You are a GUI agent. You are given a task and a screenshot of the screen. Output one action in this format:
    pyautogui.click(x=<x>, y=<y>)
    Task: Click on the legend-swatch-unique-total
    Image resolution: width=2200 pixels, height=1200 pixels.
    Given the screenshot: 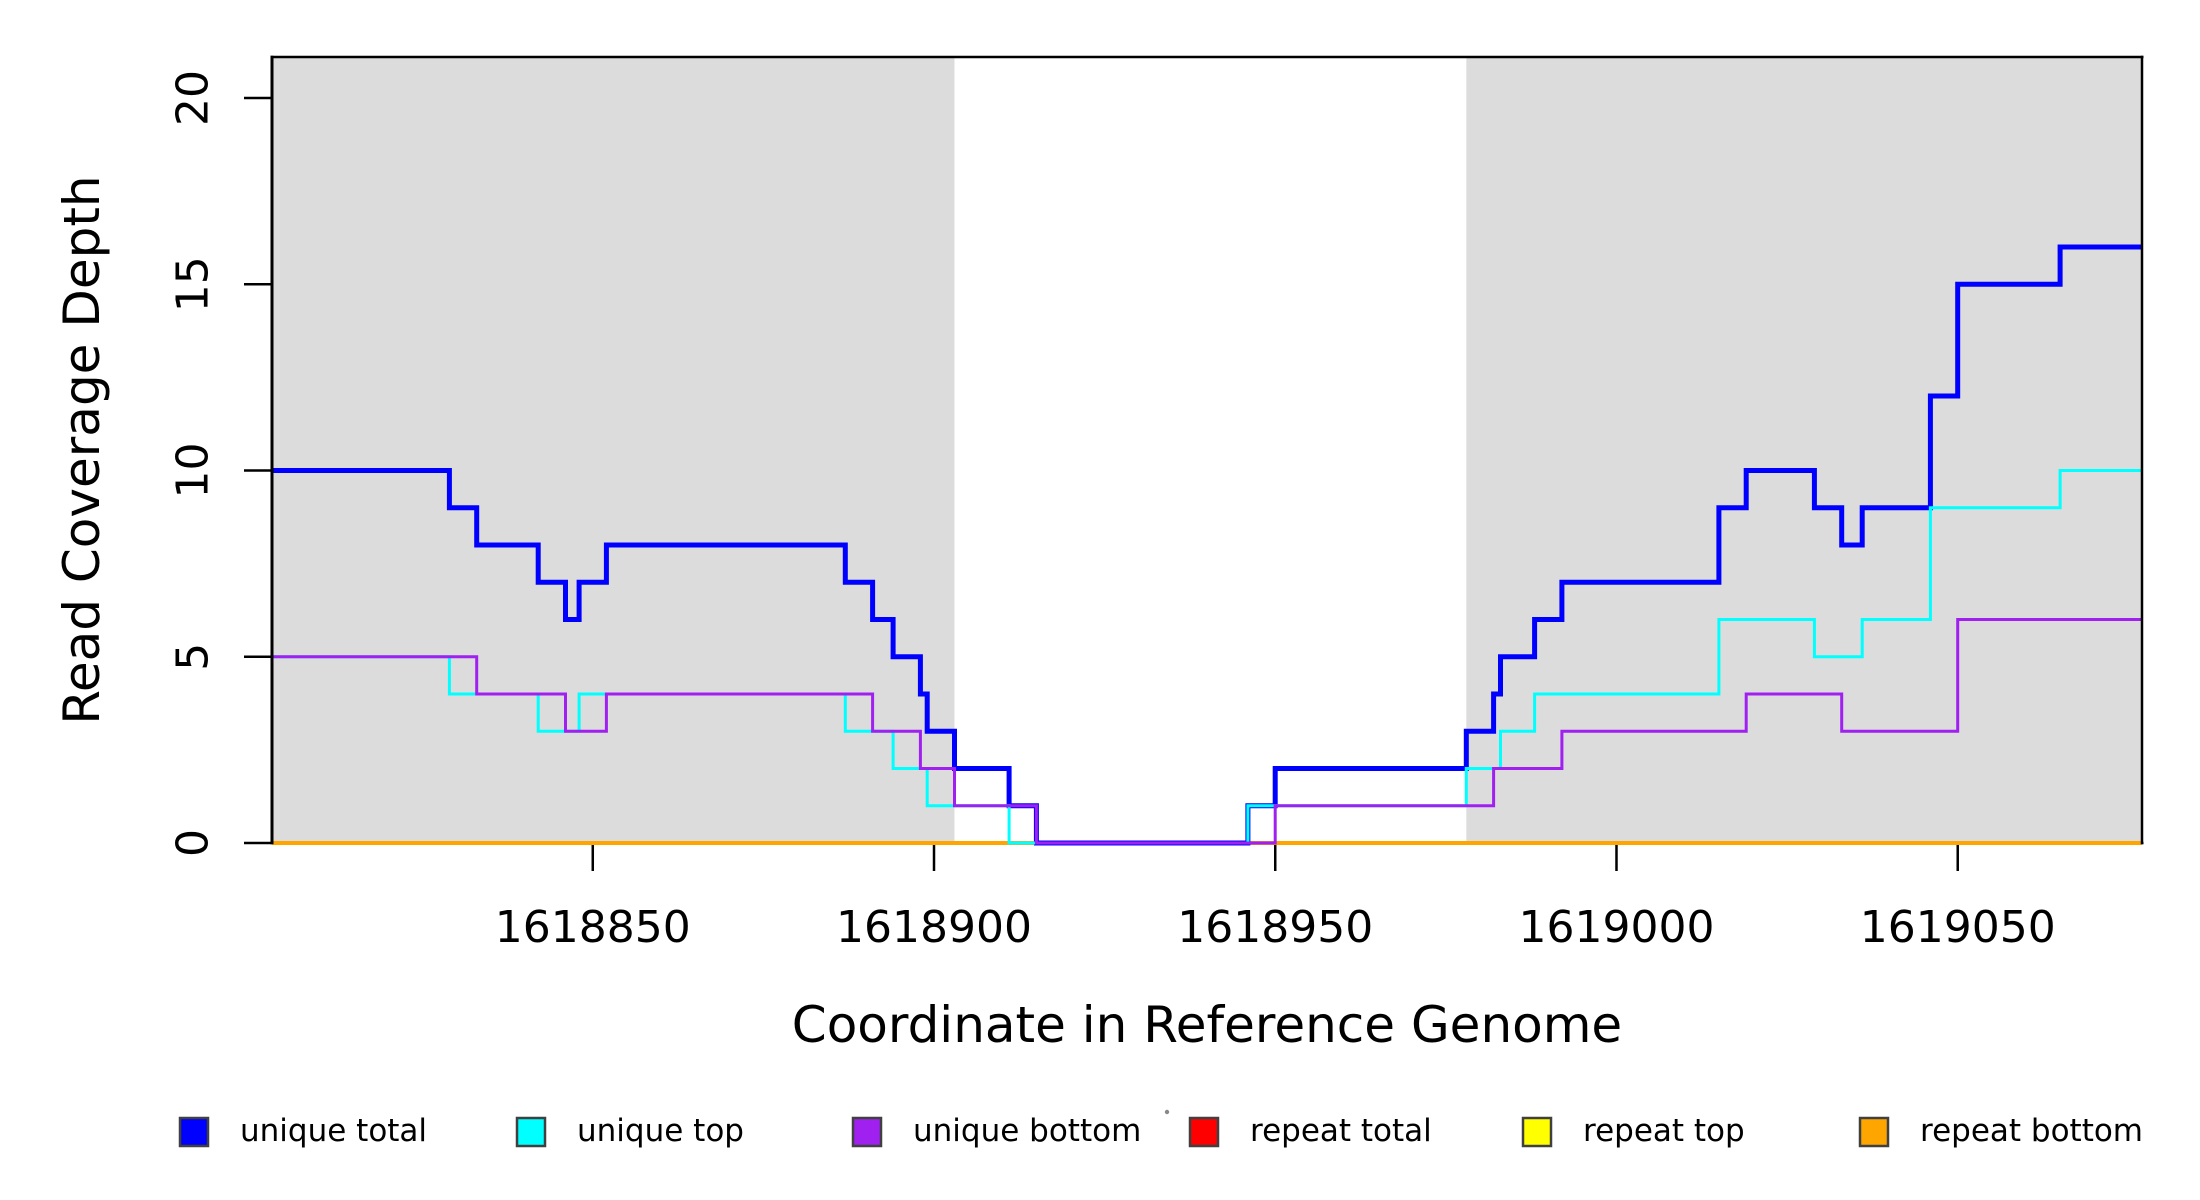 What is the action you would take?
    pyautogui.click(x=194, y=1132)
    